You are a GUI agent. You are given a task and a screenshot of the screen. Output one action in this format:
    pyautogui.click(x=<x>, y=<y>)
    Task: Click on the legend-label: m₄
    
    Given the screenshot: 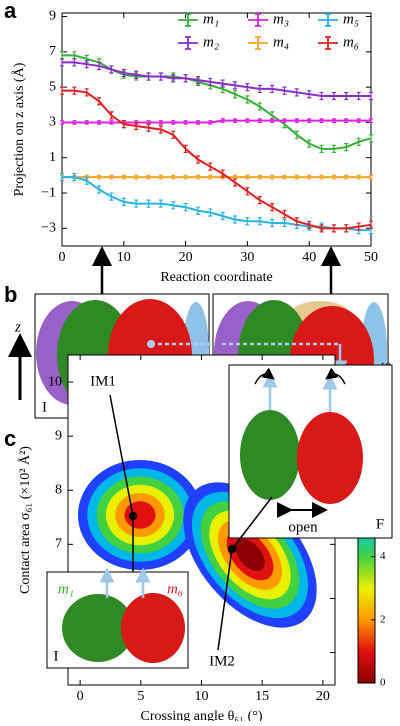 What is the action you would take?
    pyautogui.click(x=281, y=42)
    